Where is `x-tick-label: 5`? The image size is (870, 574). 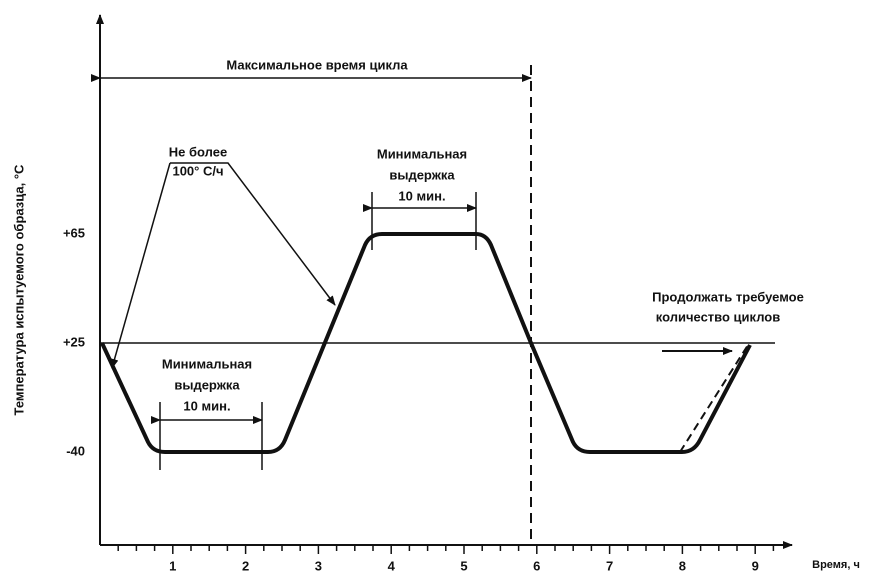
x-tick-label: 5 is located at coordinates (463, 565).